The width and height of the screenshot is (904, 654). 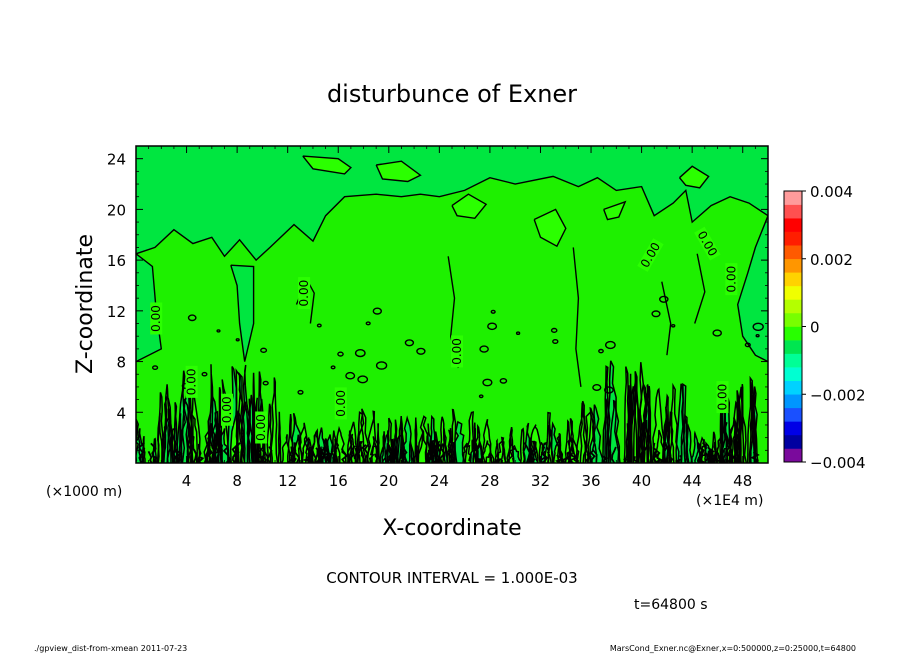 I want to click on x-tick-label: 44, so click(x=692, y=481).